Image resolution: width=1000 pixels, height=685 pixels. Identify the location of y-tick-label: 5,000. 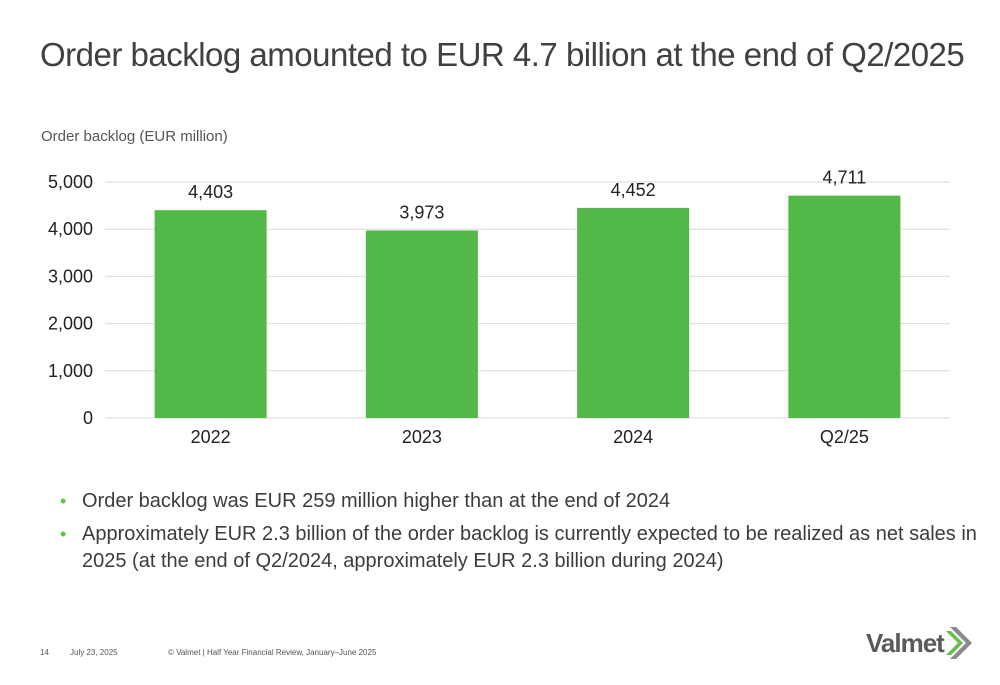
(70, 182).